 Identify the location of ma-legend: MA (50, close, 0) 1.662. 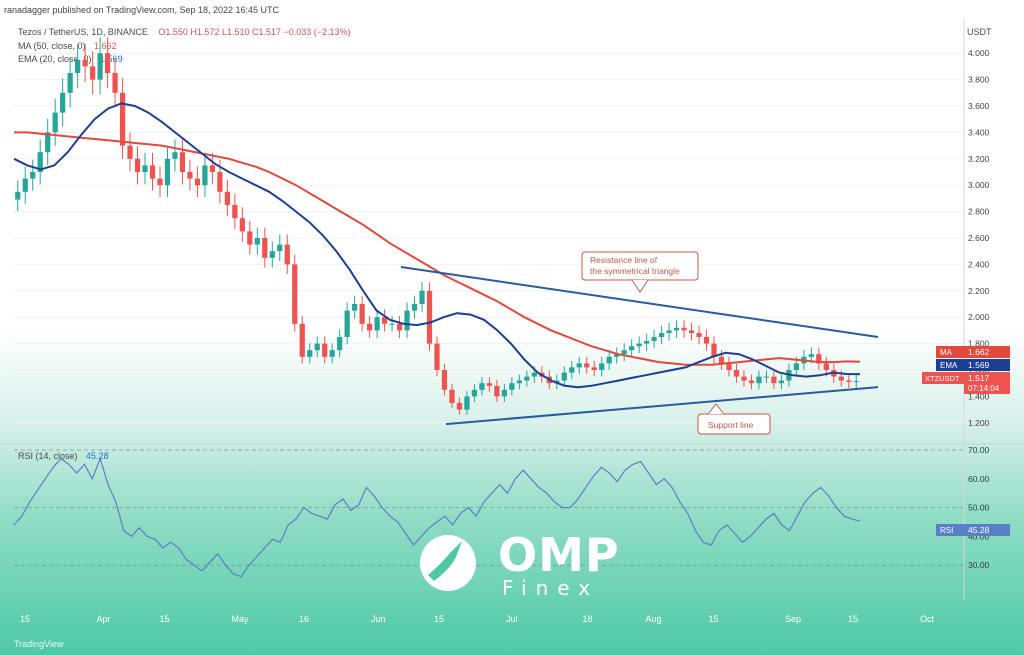
(67, 46).